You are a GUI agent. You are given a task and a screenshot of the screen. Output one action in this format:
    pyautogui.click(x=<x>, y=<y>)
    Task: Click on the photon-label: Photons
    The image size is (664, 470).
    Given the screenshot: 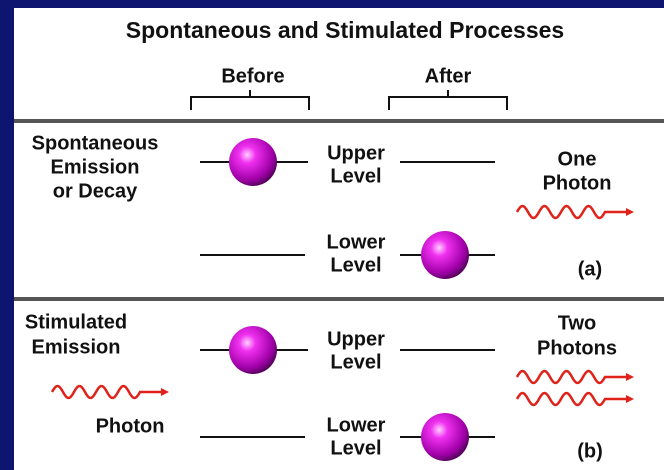 What is the action you would take?
    pyautogui.click(x=577, y=348)
    